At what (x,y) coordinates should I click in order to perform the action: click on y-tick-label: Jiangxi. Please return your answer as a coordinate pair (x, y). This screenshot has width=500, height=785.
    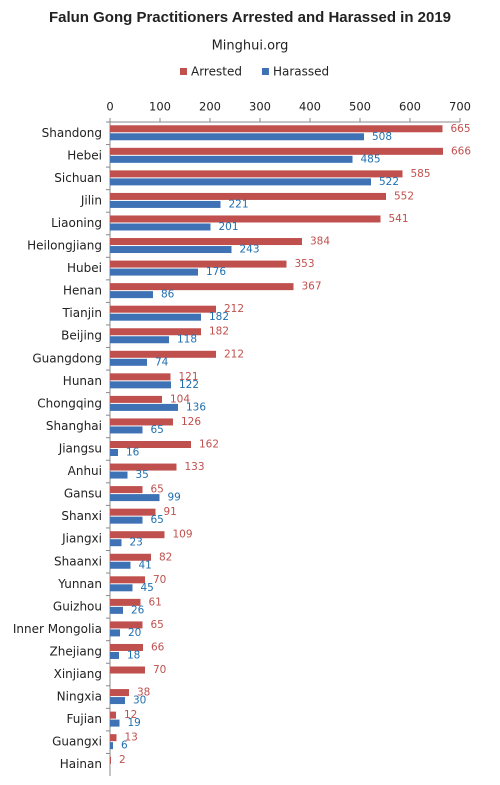
    Looking at the image, I should click on (81, 539).